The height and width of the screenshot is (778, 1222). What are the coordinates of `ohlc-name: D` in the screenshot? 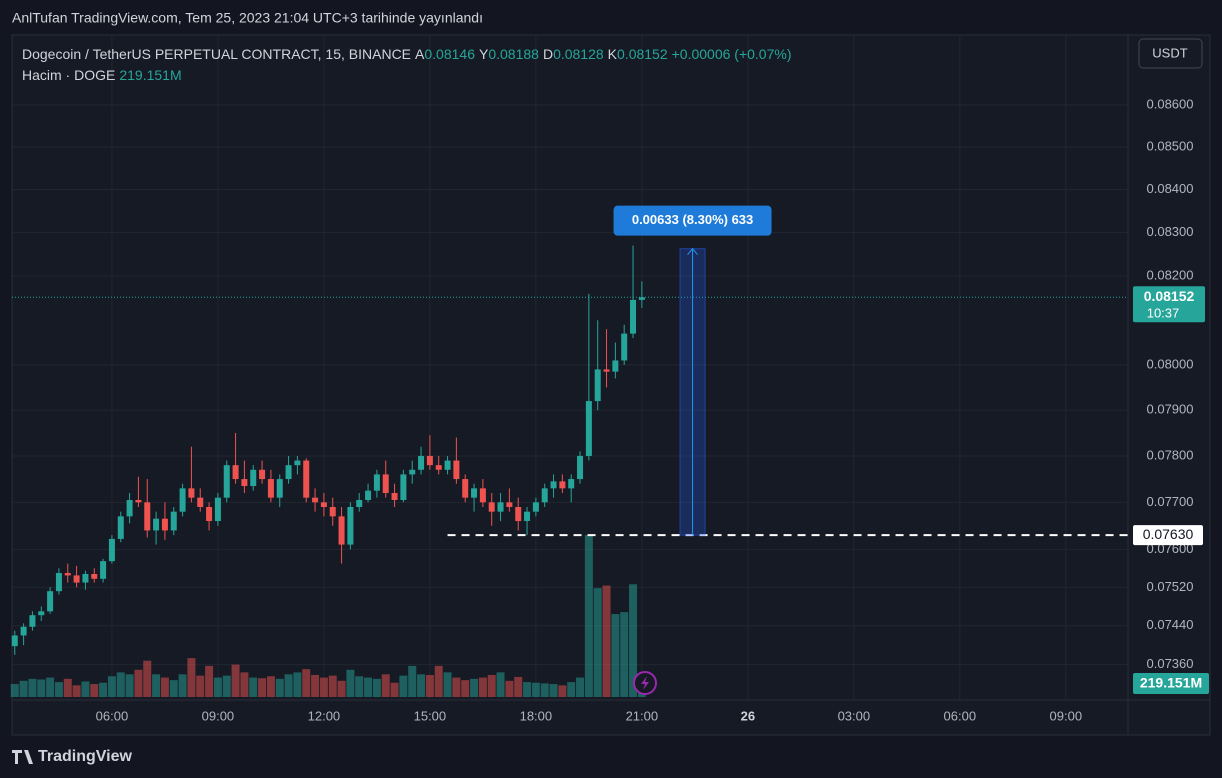 It's located at (548, 54).